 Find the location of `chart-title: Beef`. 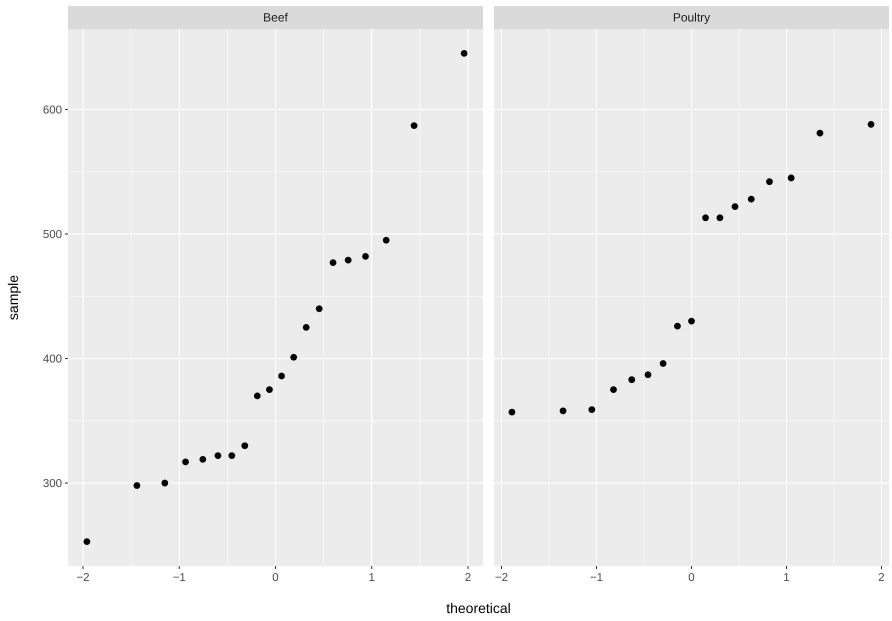

chart-title: Beef is located at coordinates (276, 17).